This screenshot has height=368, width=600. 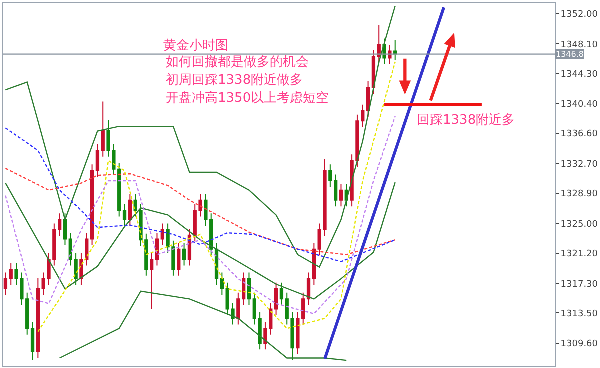 I want to click on y-tick-label: 1313.50, so click(x=579, y=314).